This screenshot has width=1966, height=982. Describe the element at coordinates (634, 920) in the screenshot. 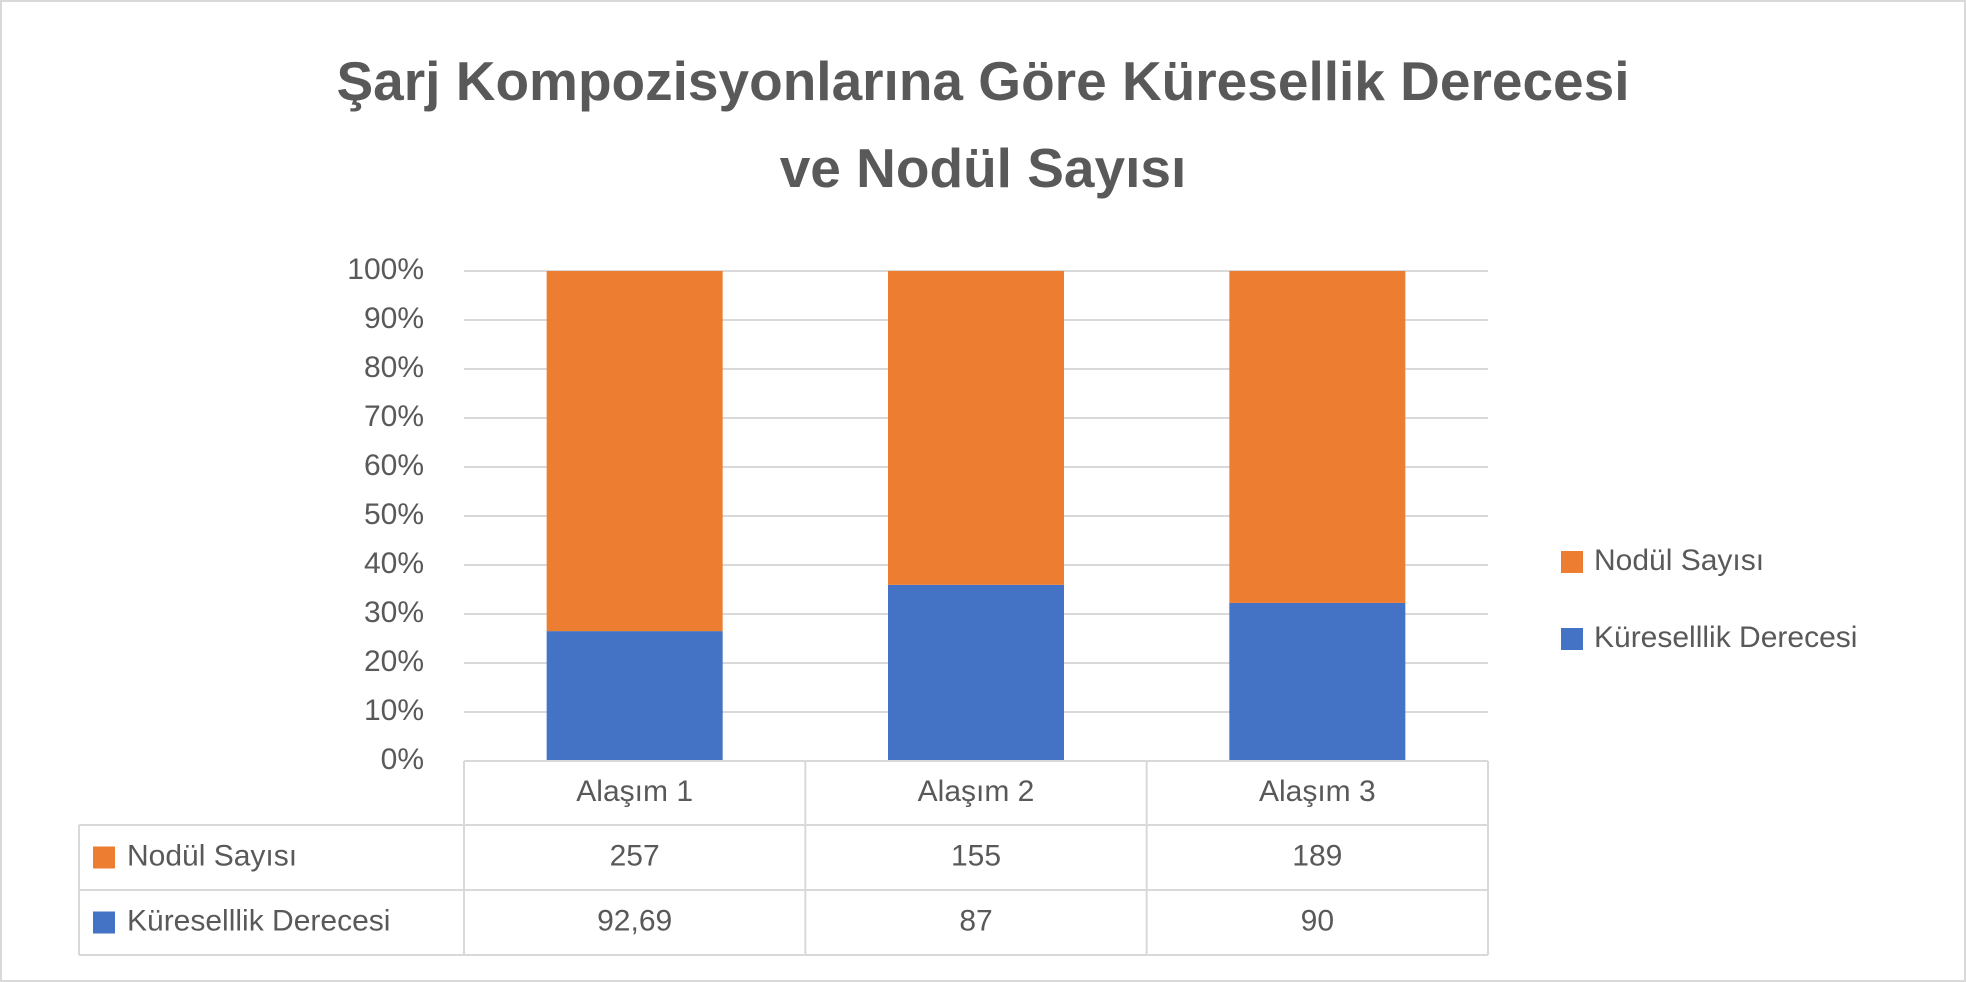

I see `table-value: 92,69` at that location.